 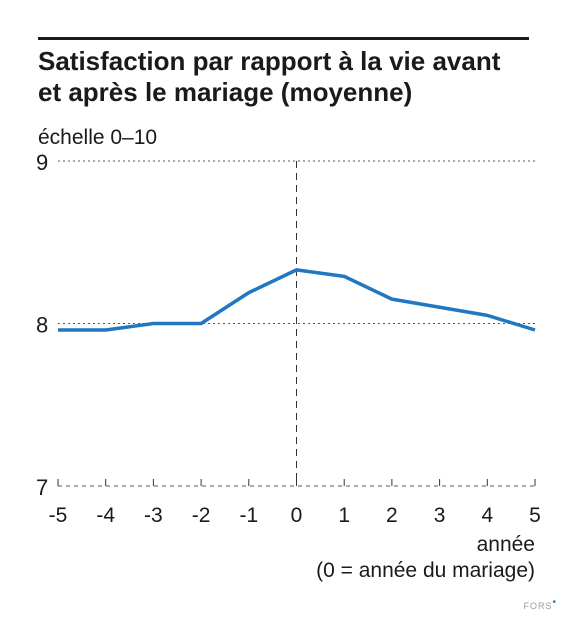 What do you see at coordinates (153, 515) in the screenshot?
I see `x-tick-label--3: -3` at bounding box center [153, 515].